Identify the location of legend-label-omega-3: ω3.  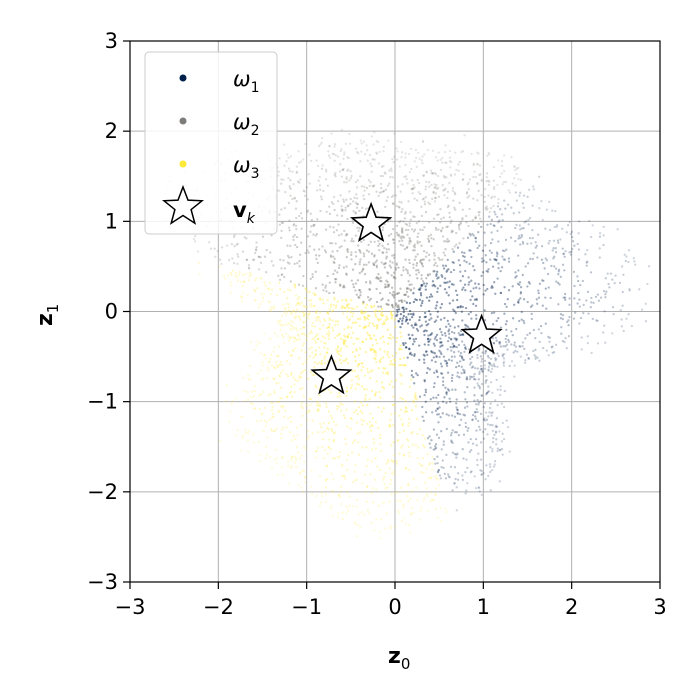
(246, 167).